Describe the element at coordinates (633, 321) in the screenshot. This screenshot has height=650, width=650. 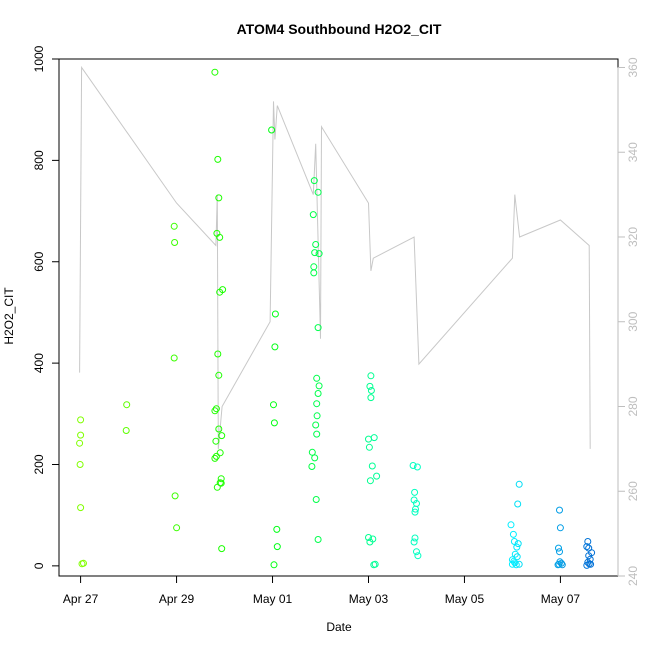
I see `right-y-tick-label: 300` at that location.